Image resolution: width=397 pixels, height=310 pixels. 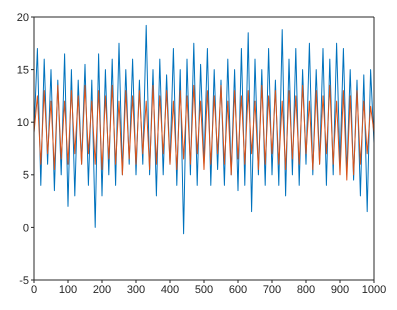 What do you see at coordinates (22, 123) in the screenshot?
I see `y-tick-label: 10` at bounding box center [22, 123].